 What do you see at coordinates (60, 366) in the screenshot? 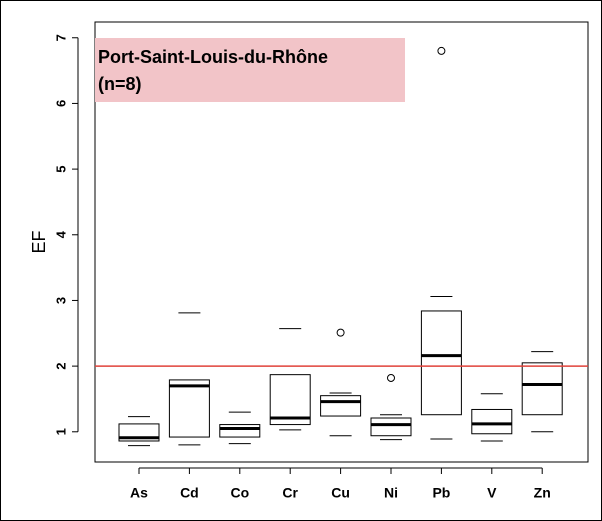
I see `y-tick-label: 2` at bounding box center [60, 366].